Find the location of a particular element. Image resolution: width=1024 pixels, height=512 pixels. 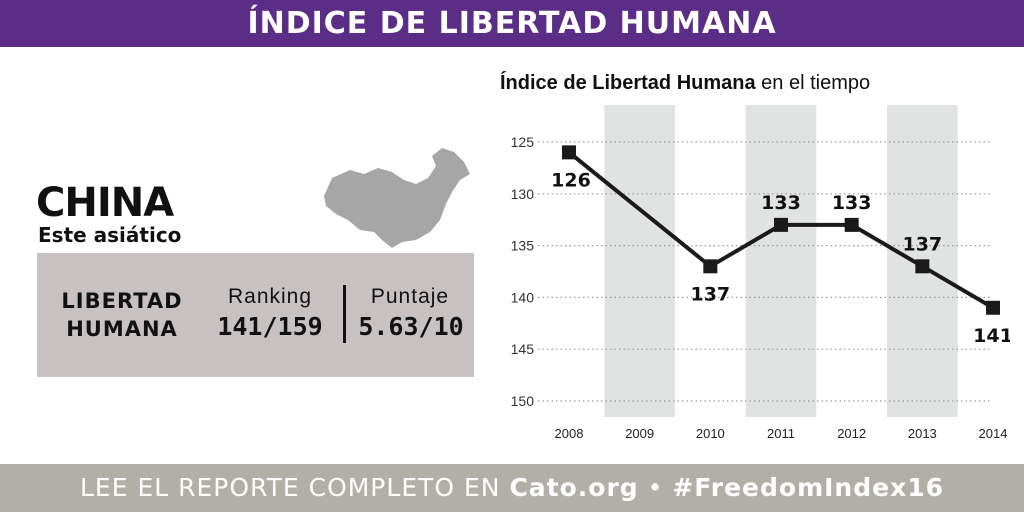

freedom-infobox is located at coordinates (255, 315).